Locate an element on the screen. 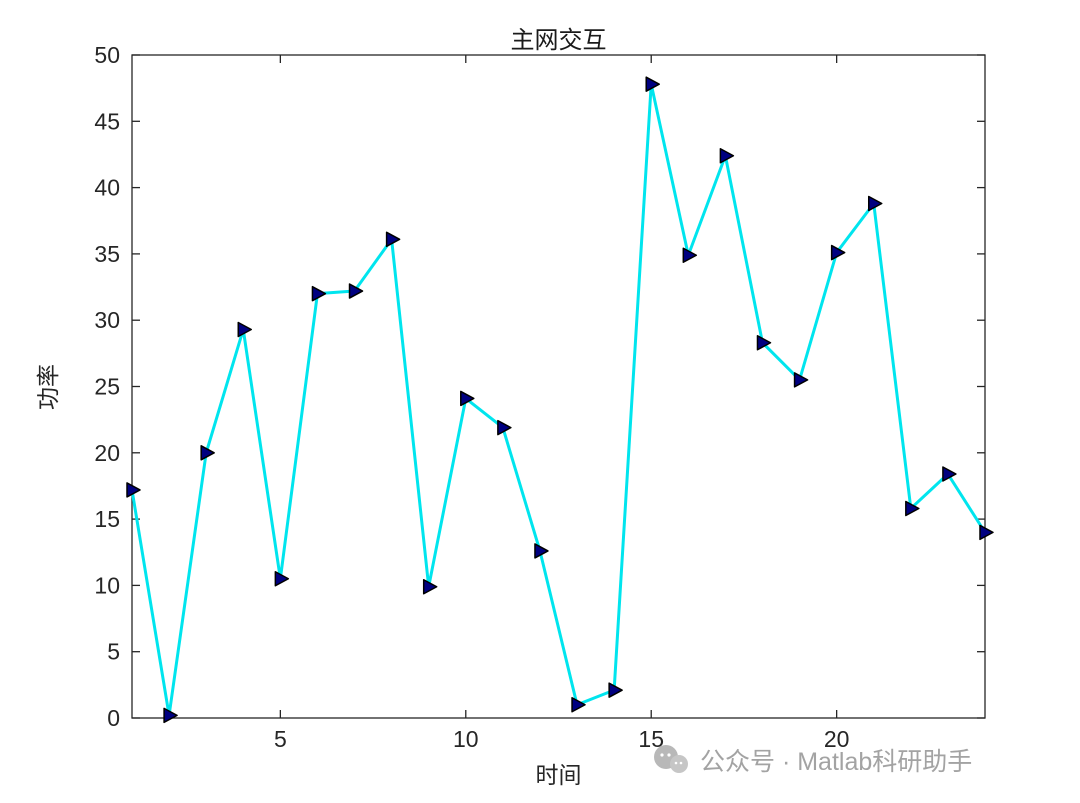 This screenshot has height=803, width=1080. y-tick-label: 10 is located at coordinates (107, 585).